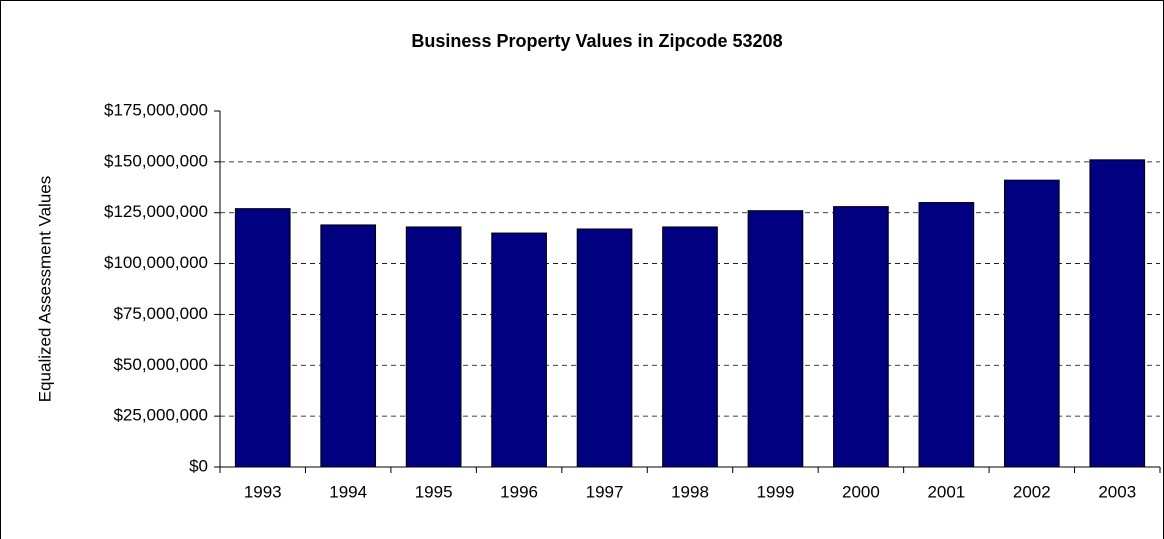  What do you see at coordinates (263, 491) in the screenshot?
I see `x-tick-label: 1993` at bounding box center [263, 491].